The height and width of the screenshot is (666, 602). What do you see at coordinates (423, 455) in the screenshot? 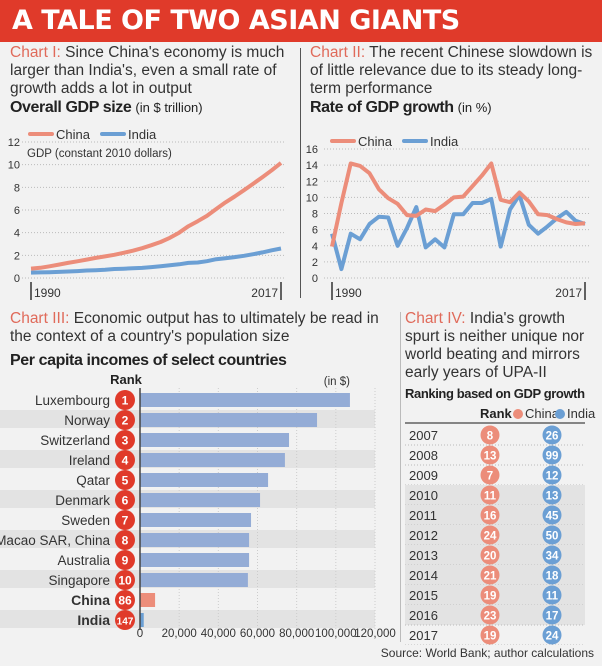
I see `year-label: 2008` at bounding box center [423, 455].